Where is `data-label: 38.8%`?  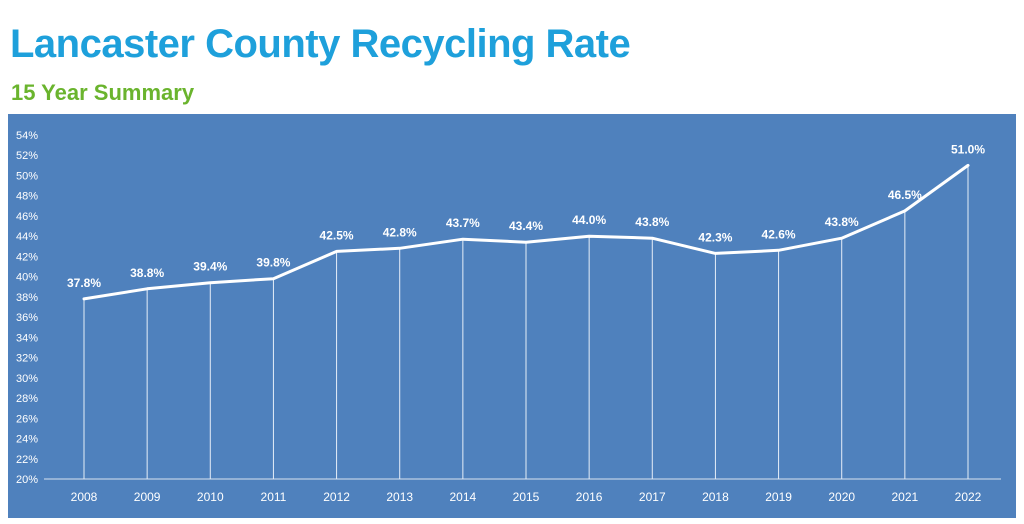 data-label: 38.8% is located at coordinates (147, 273).